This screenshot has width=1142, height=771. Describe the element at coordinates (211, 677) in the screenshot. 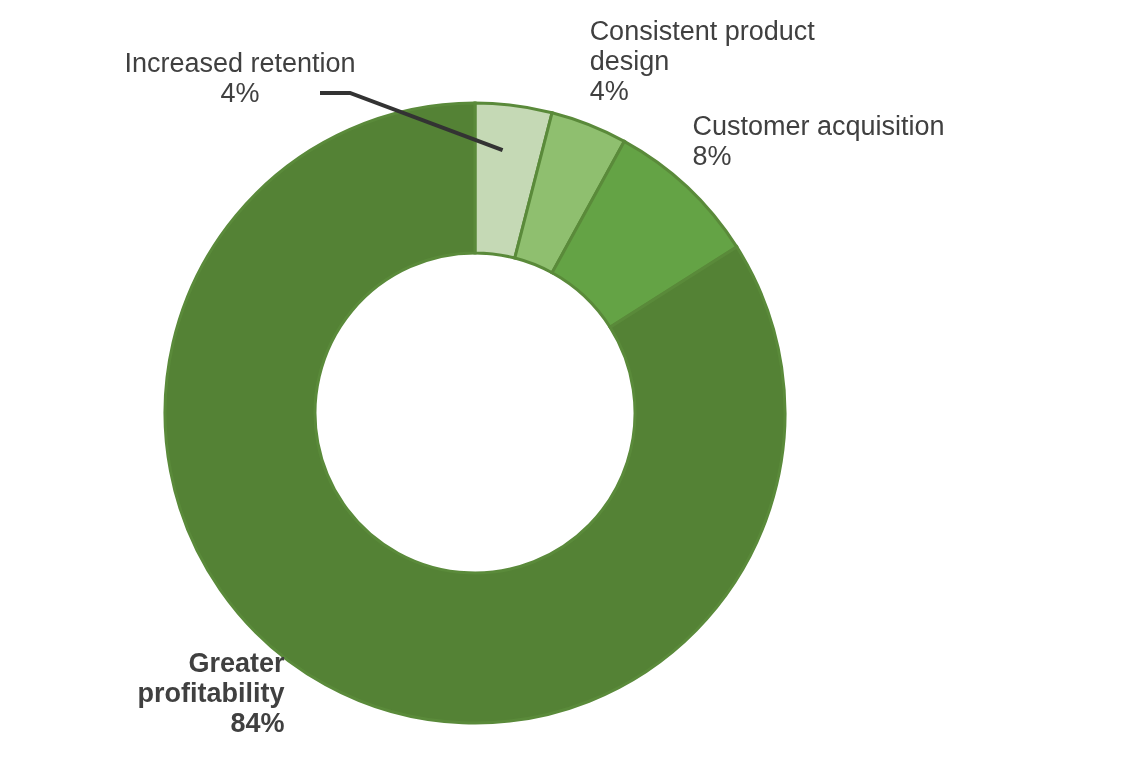

I see `slice-label: Greater profitability` at that location.